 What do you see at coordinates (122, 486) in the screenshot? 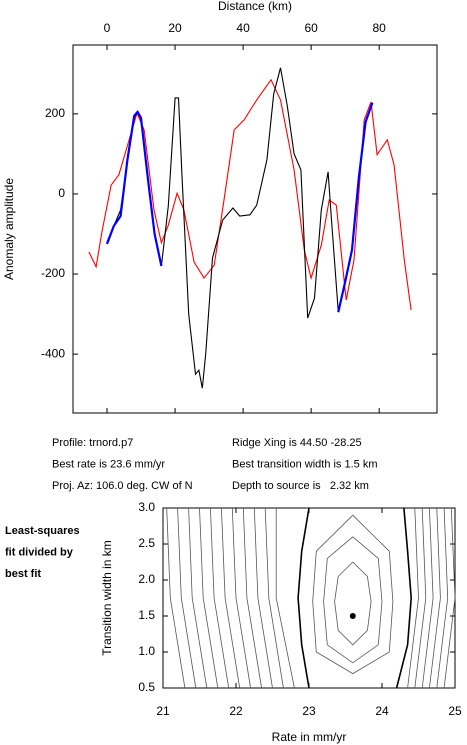
I see `info-text: Proj. Az: 106.0 deg. CW of N` at bounding box center [122, 486].